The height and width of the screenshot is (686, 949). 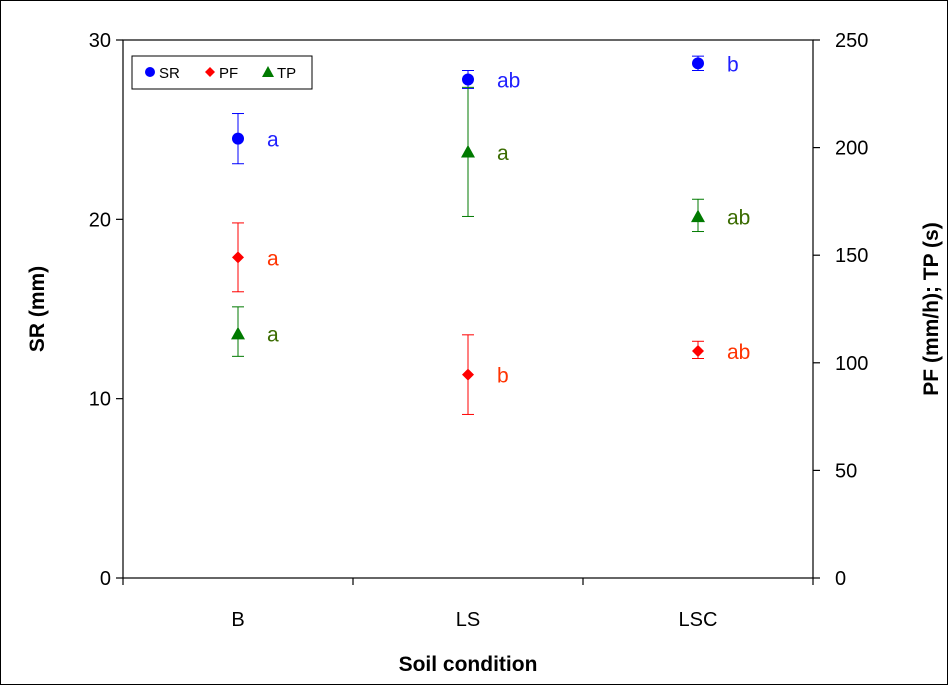 I want to click on y2-tick-label: 200, so click(x=851, y=149).